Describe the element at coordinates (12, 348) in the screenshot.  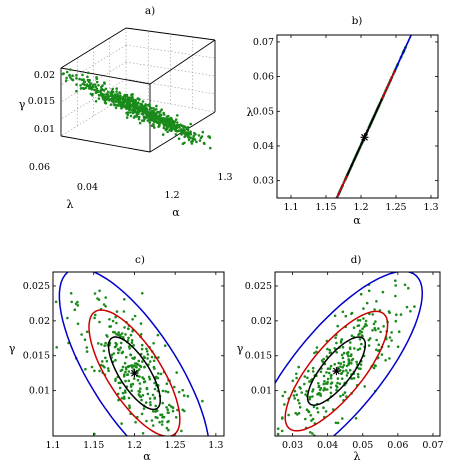
I see `panel-c-ylabel: γ` at that location.